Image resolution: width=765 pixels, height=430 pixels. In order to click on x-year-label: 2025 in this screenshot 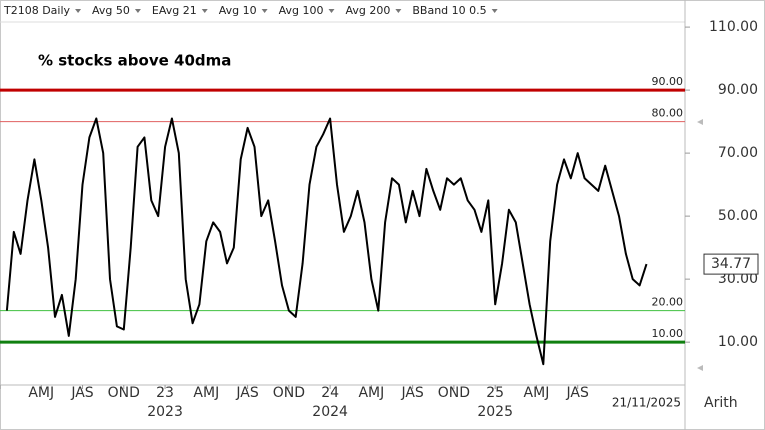, I will do `click(495, 412)`.